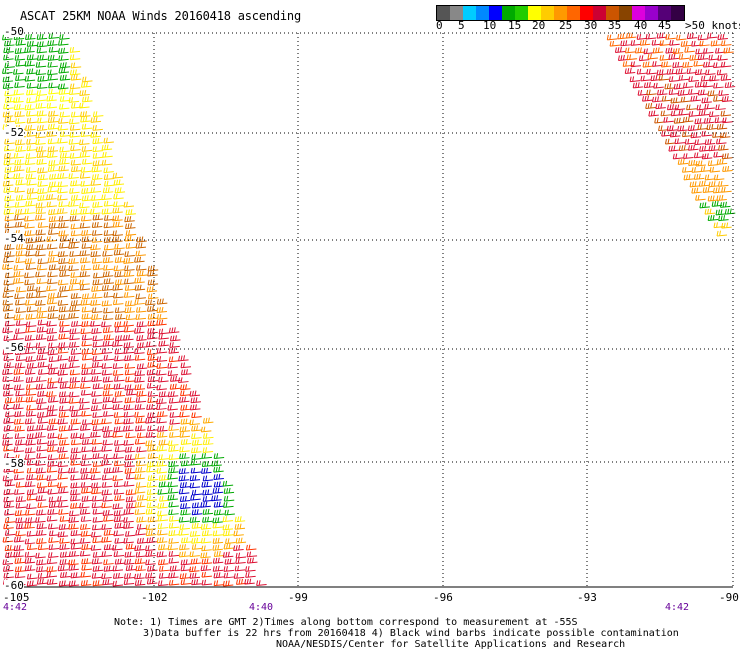 This screenshot has width=740, height=650. What do you see at coordinates (641, 25) in the screenshot?
I see `scale-label: 40` at bounding box center [641, 25].